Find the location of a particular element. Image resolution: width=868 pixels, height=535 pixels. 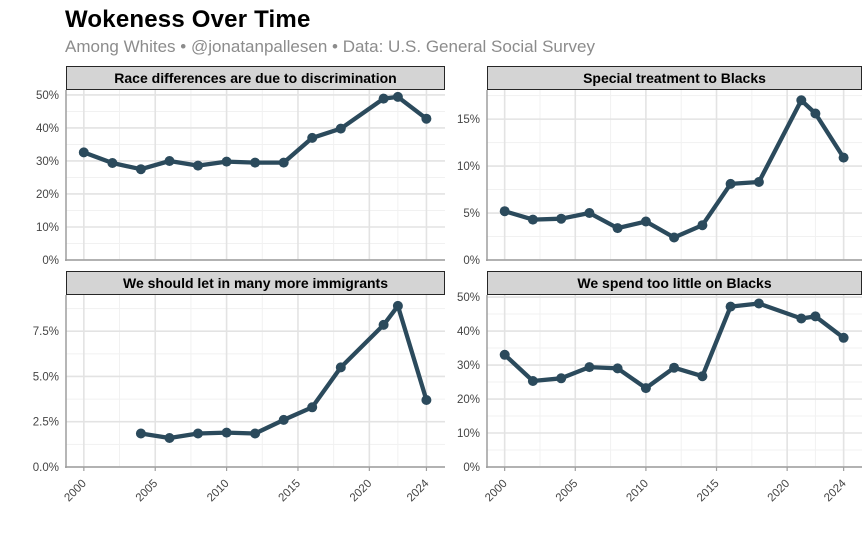

svg-text: 0.0% is located at coordinates (46, 468).